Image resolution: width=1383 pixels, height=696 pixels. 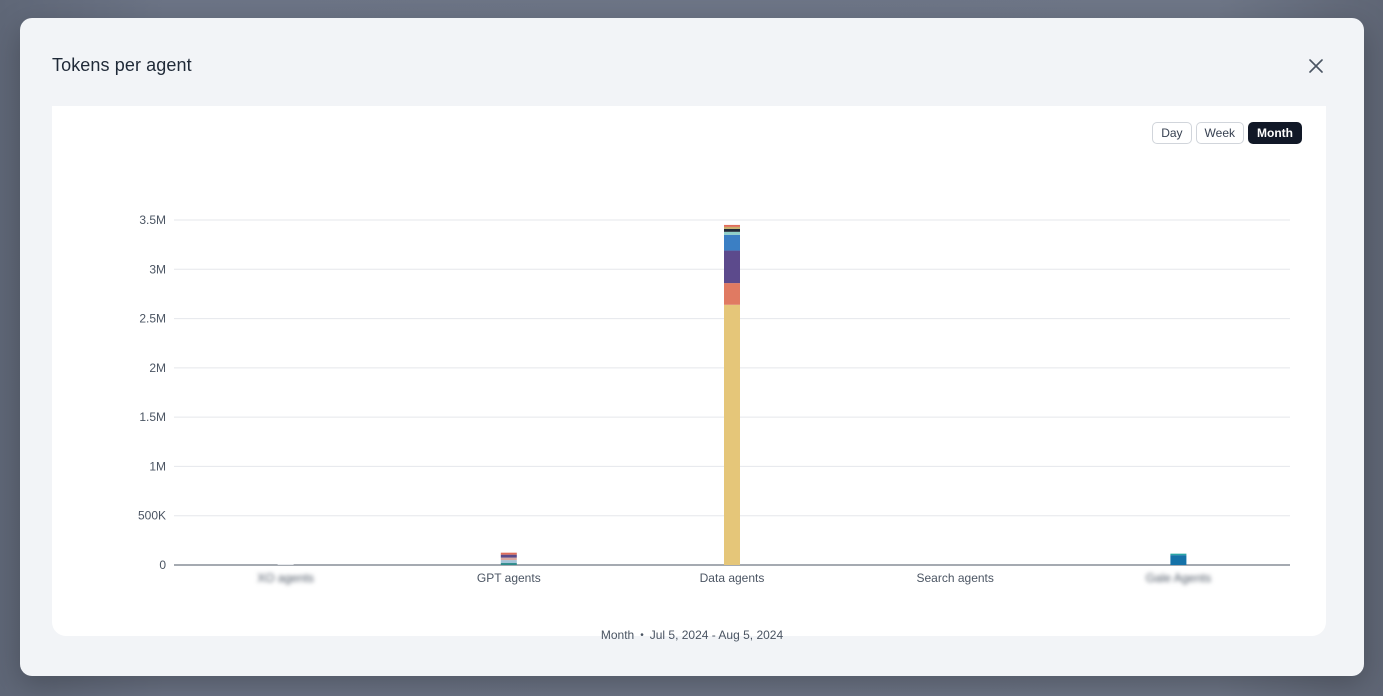 I want to click on period-month-button: Month, so click(x=1275, y=133).